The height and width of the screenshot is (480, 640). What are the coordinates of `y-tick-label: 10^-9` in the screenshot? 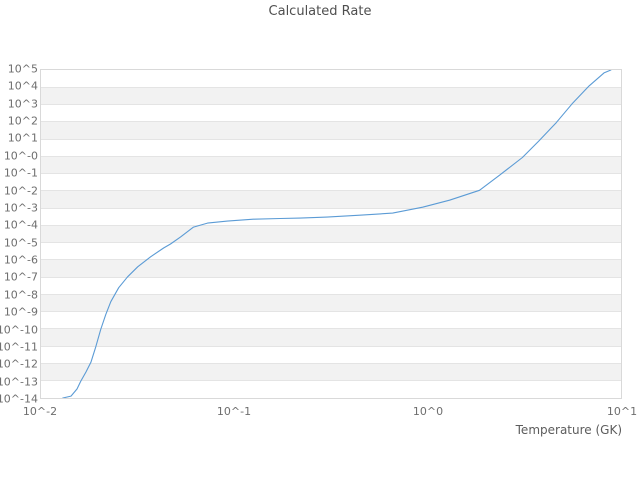 It's located at (20, 312).